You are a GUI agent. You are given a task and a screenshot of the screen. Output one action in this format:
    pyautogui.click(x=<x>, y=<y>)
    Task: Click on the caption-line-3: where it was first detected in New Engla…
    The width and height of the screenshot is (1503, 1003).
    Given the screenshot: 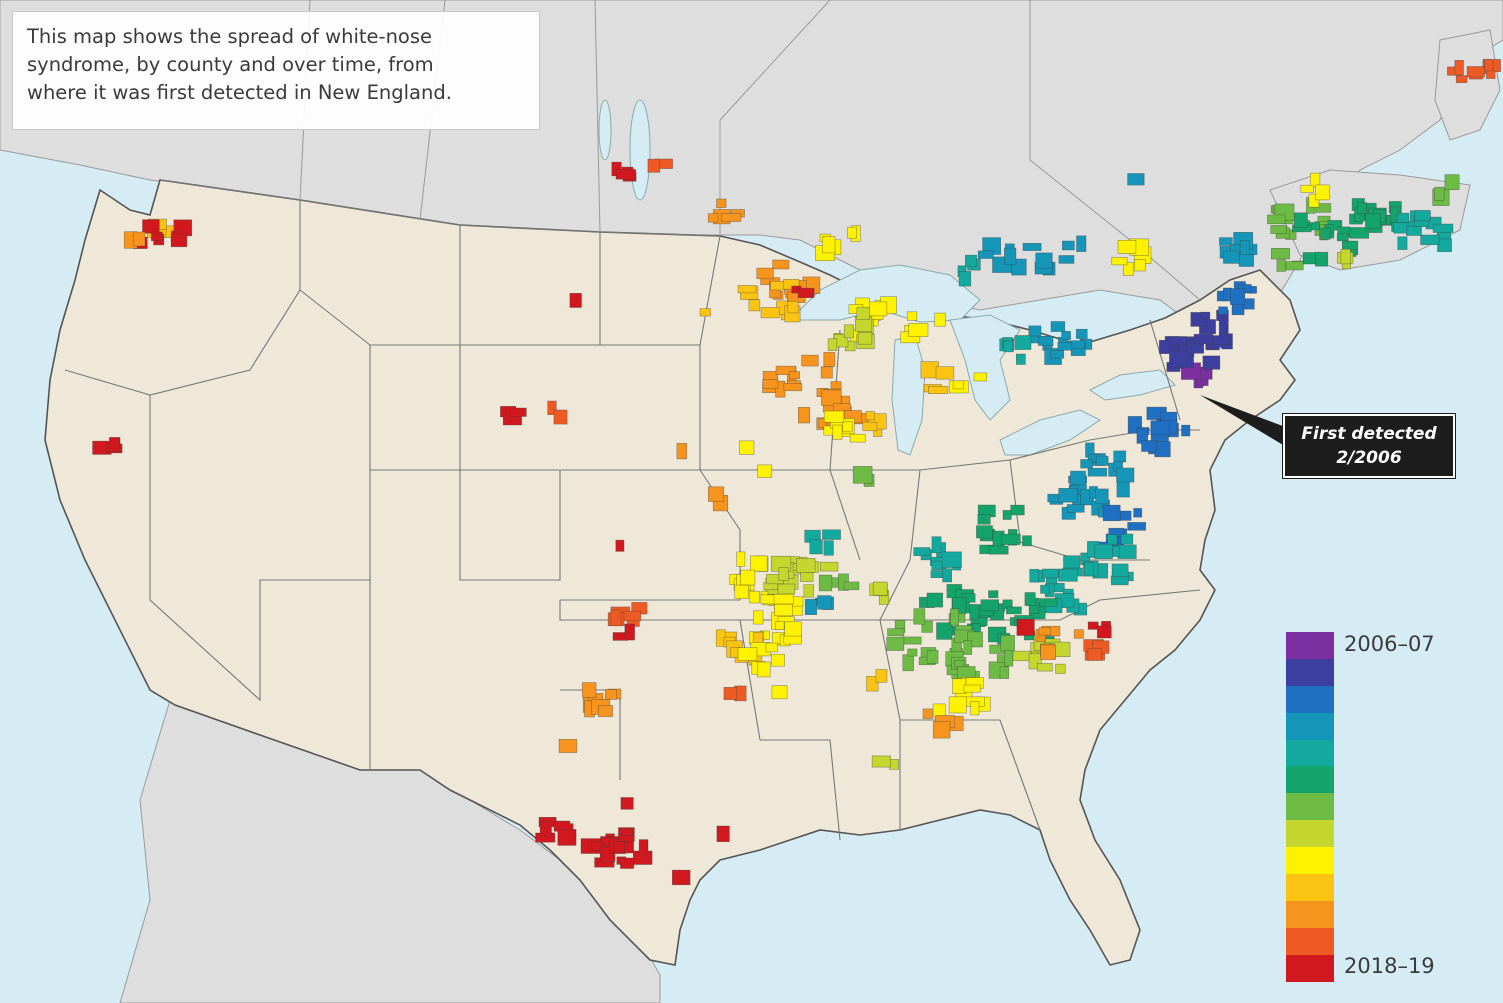 What is the action you would take?
    pyautogui.click(x=239, y=92)
    